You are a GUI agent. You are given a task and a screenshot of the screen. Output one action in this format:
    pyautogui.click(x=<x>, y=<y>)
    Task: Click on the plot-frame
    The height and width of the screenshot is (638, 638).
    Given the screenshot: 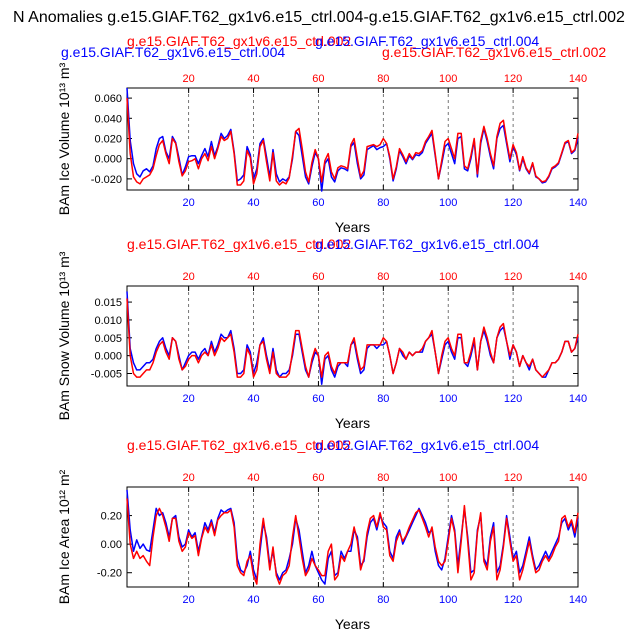 What is the action you would take?
    pyautogui.click(x=352, y=537)
    